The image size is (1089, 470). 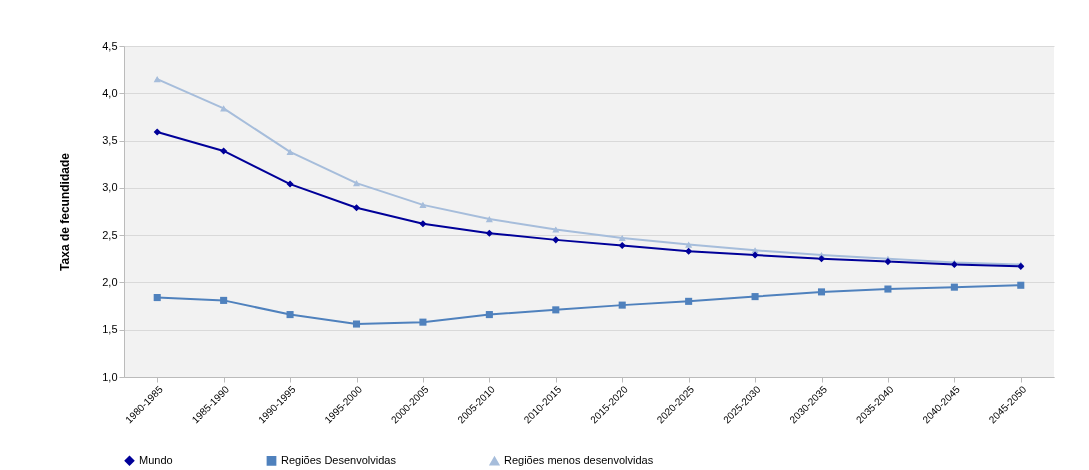 What do you see at coordinates (65, 211) in the screenshot?
I see `y-axis-title: Taxa de fecundidade` at bounding box center [65, 211].